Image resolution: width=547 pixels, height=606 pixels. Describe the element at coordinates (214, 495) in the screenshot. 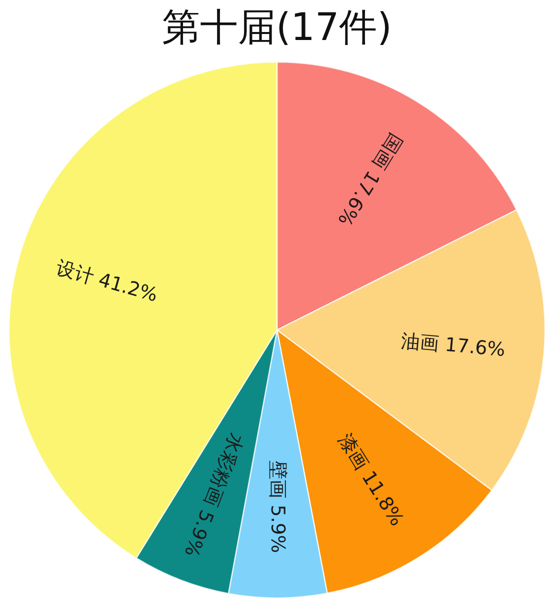

I see `slice-label: 水彩粉画 5.9%` at that location.